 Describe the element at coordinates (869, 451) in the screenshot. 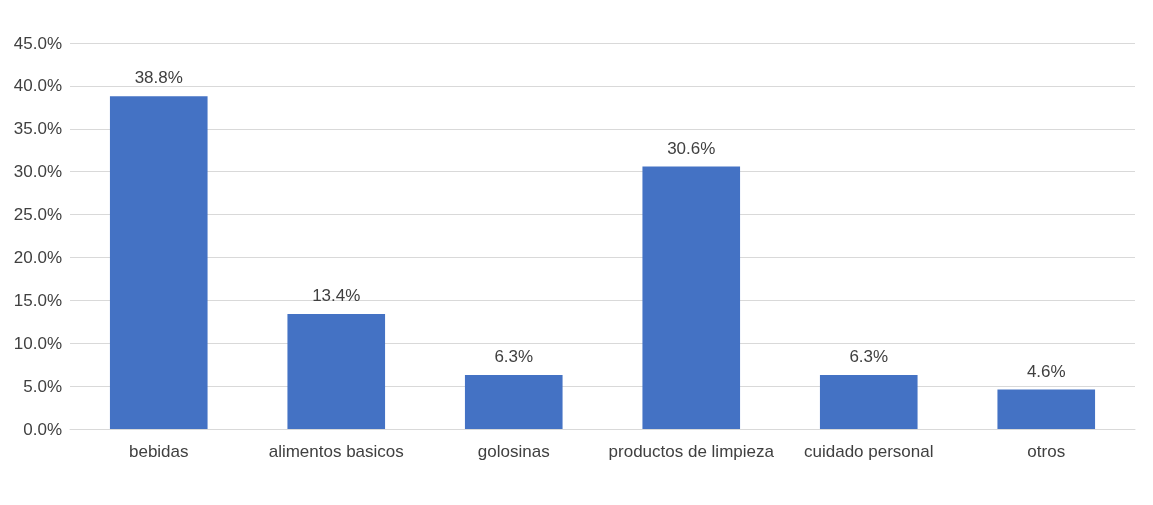

I see `x-tick-label: cuidado personal` at that location.